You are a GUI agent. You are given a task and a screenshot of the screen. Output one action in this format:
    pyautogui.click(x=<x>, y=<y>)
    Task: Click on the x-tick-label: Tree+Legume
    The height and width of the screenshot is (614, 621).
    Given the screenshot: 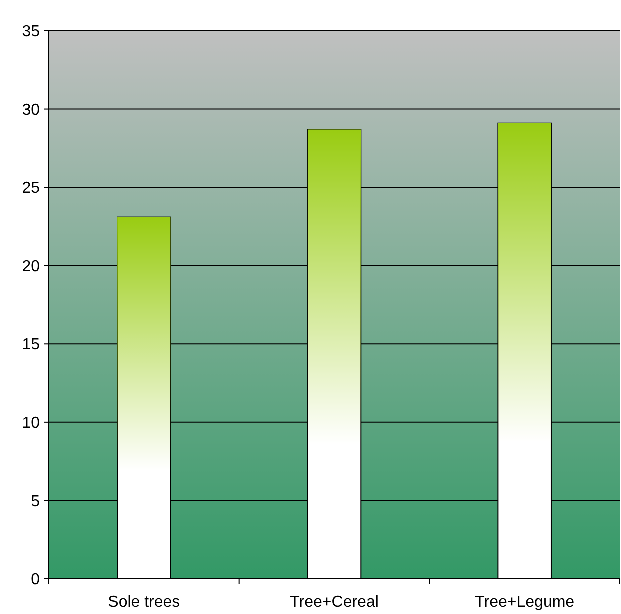 What is the action you would take?
    pyautogui.click(x=525, y=602)
    